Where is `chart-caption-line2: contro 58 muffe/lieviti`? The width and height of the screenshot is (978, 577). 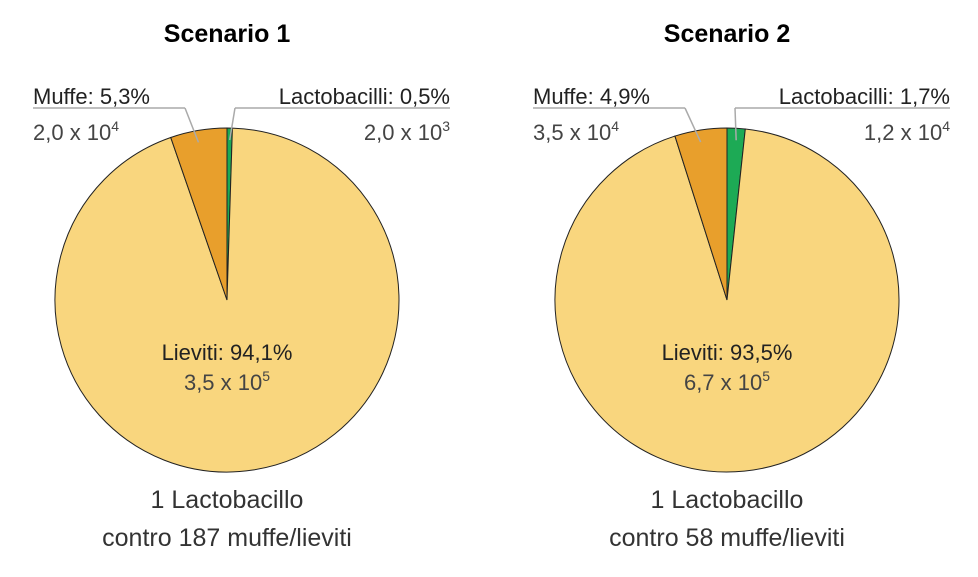
chart-caption-line2: contro 58 muffe/lieviti is located at coordinates (727, 538).